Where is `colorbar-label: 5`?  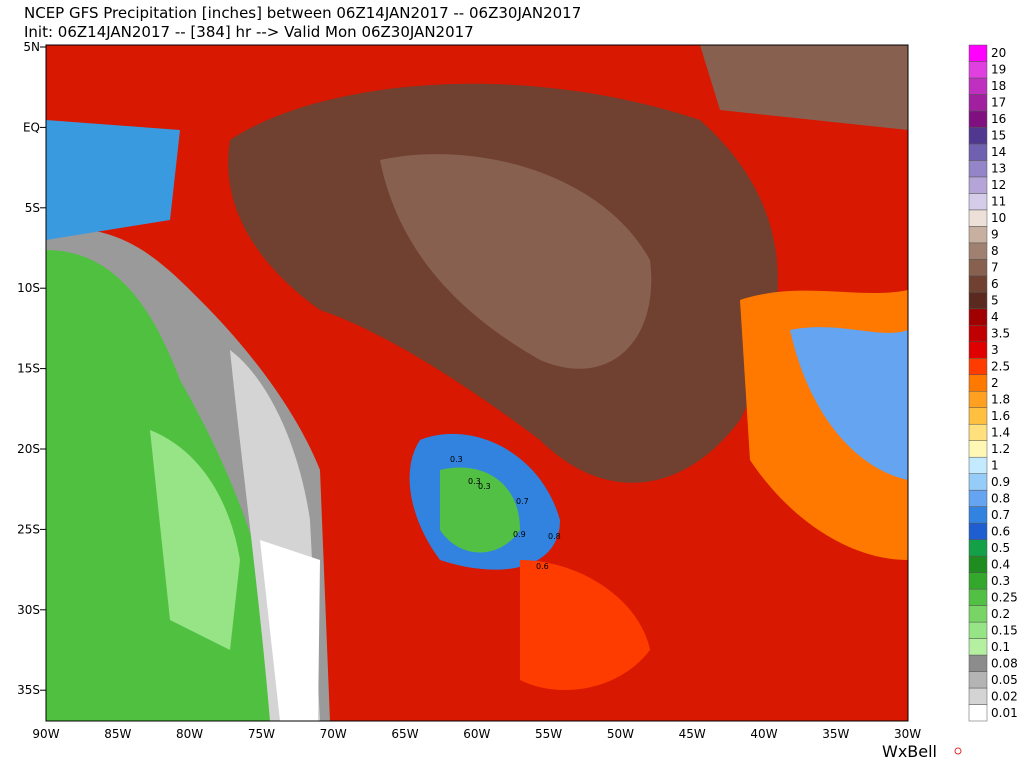
colorbar-label: 5 is located at coordinates (995, 301).